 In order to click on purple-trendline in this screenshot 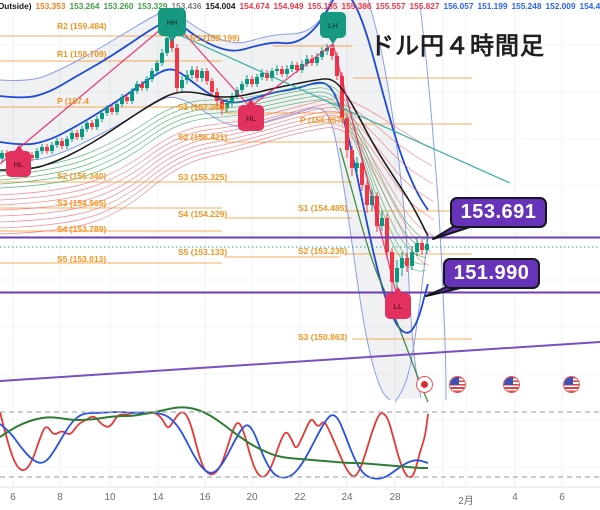, I will do `click(300, 361)`.